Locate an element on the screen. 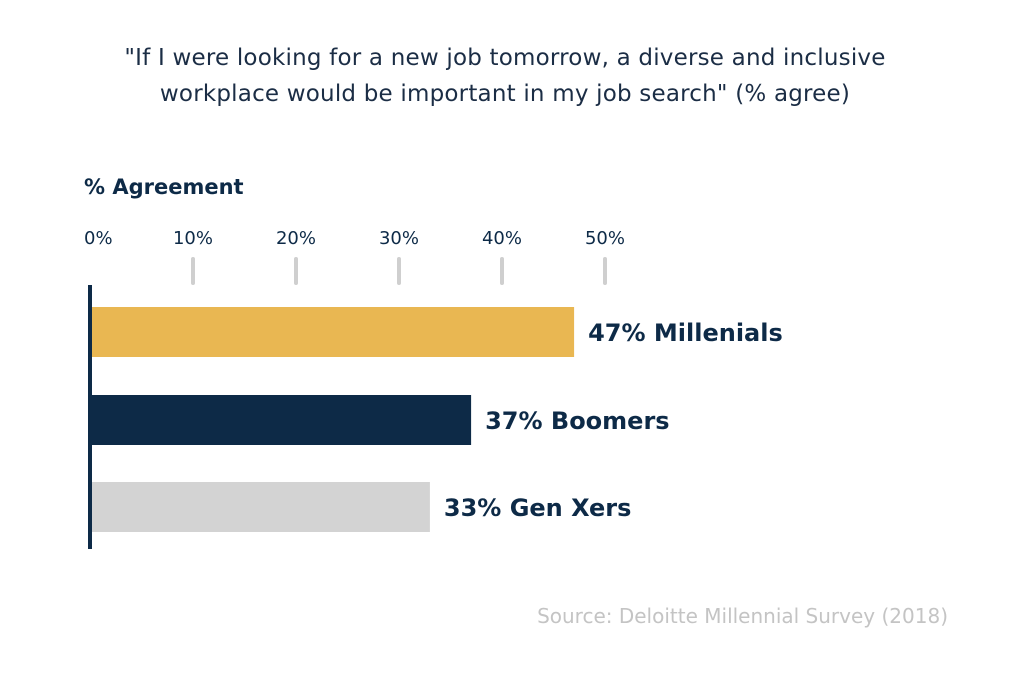  tick-label: 30% is located at coordinates (399, 238).